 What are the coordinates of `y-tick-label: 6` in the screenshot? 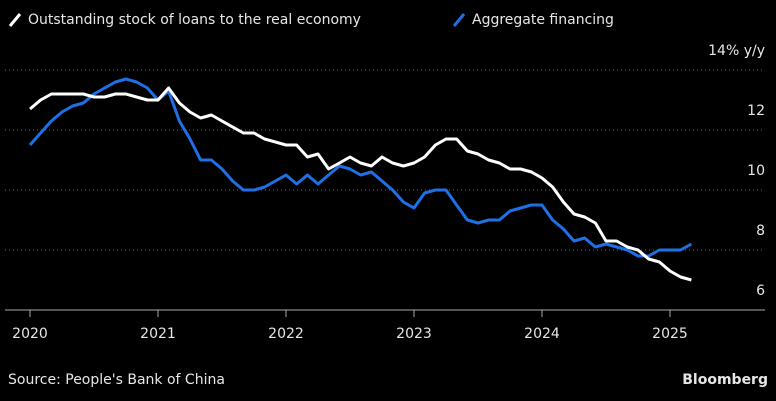 It's located at (760, 291).